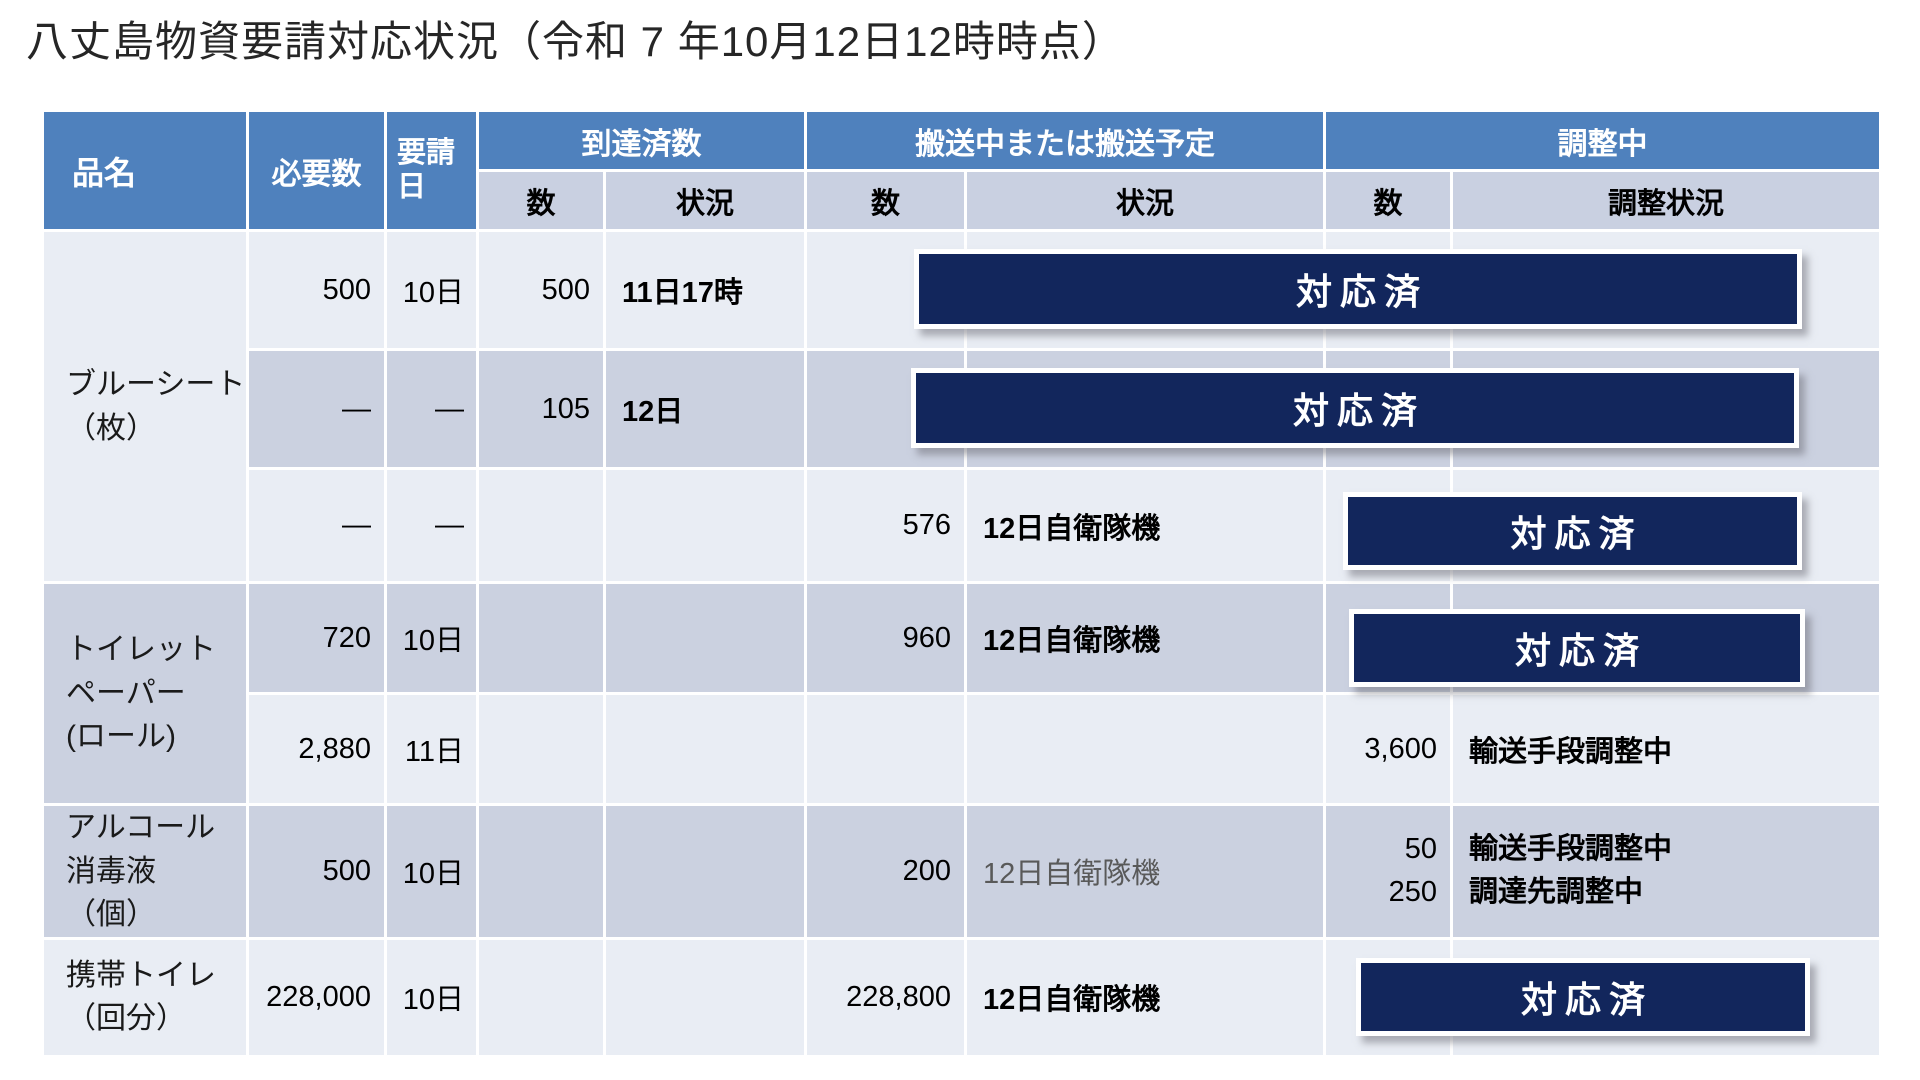 Image resolution: width=1920 pixels, height=1080 pixels. What do you see at coordinates (1388, 200) in the screenshot?
I see `subheader-adjust-count: 数` at bounding box center [1388, 200].